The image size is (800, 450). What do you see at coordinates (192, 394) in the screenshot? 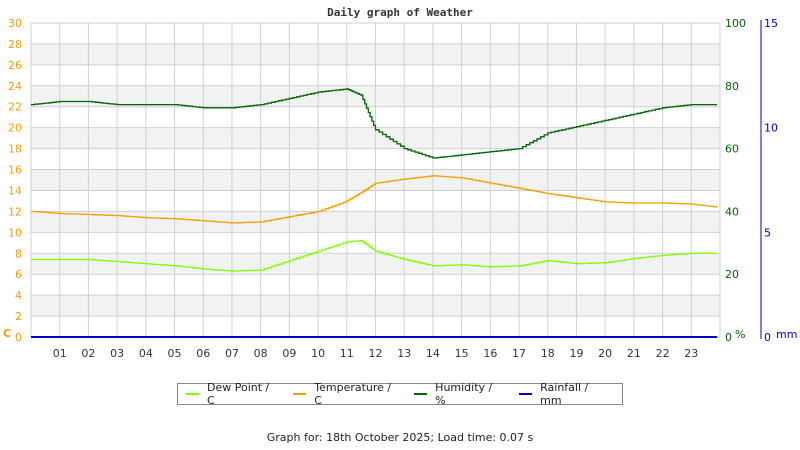
I see `legend-swatch-dew-point` at bounding box center [192, 394].